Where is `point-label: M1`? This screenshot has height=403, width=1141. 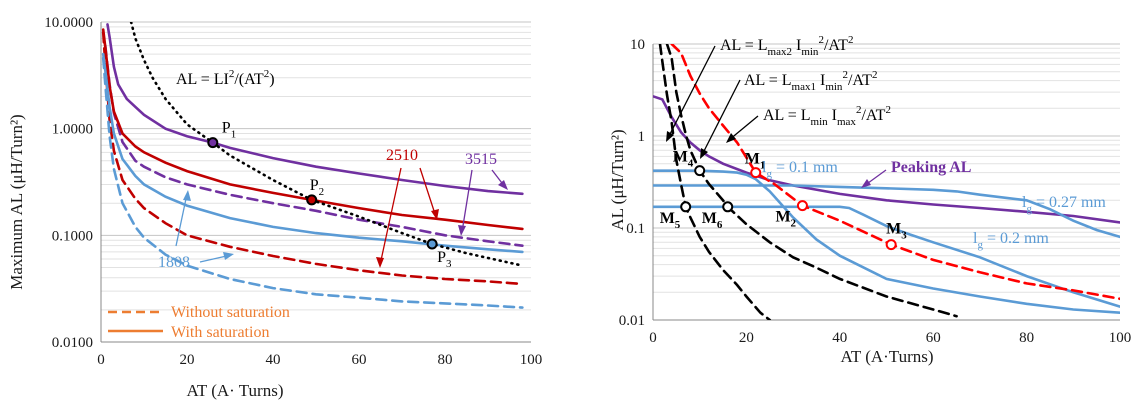 point-label: M1 is located at coordinates (755, 161).